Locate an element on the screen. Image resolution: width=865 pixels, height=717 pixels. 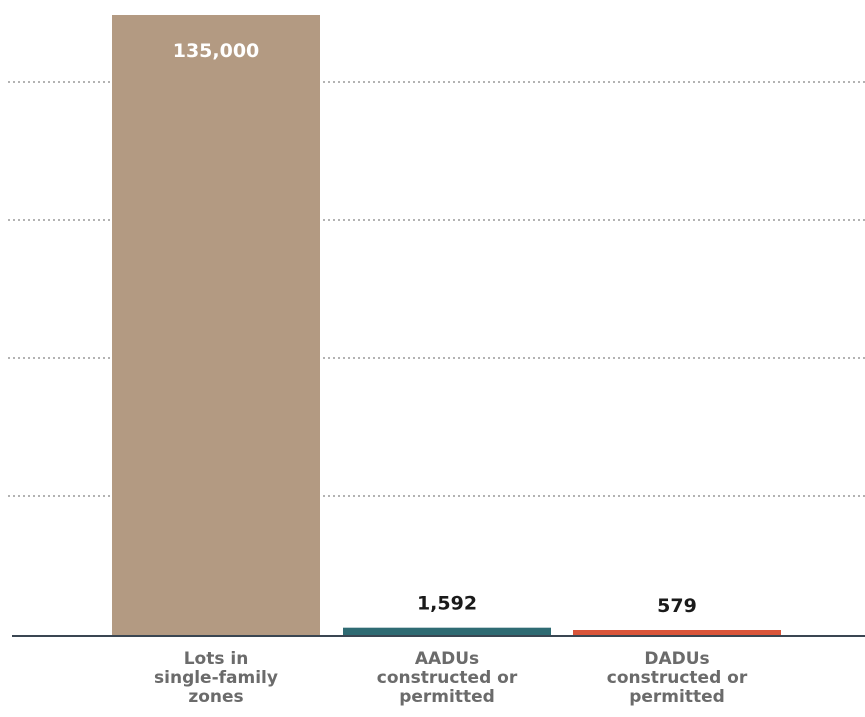
category-label: DADUs constructed or permitted is located at coordinates (677, 678).